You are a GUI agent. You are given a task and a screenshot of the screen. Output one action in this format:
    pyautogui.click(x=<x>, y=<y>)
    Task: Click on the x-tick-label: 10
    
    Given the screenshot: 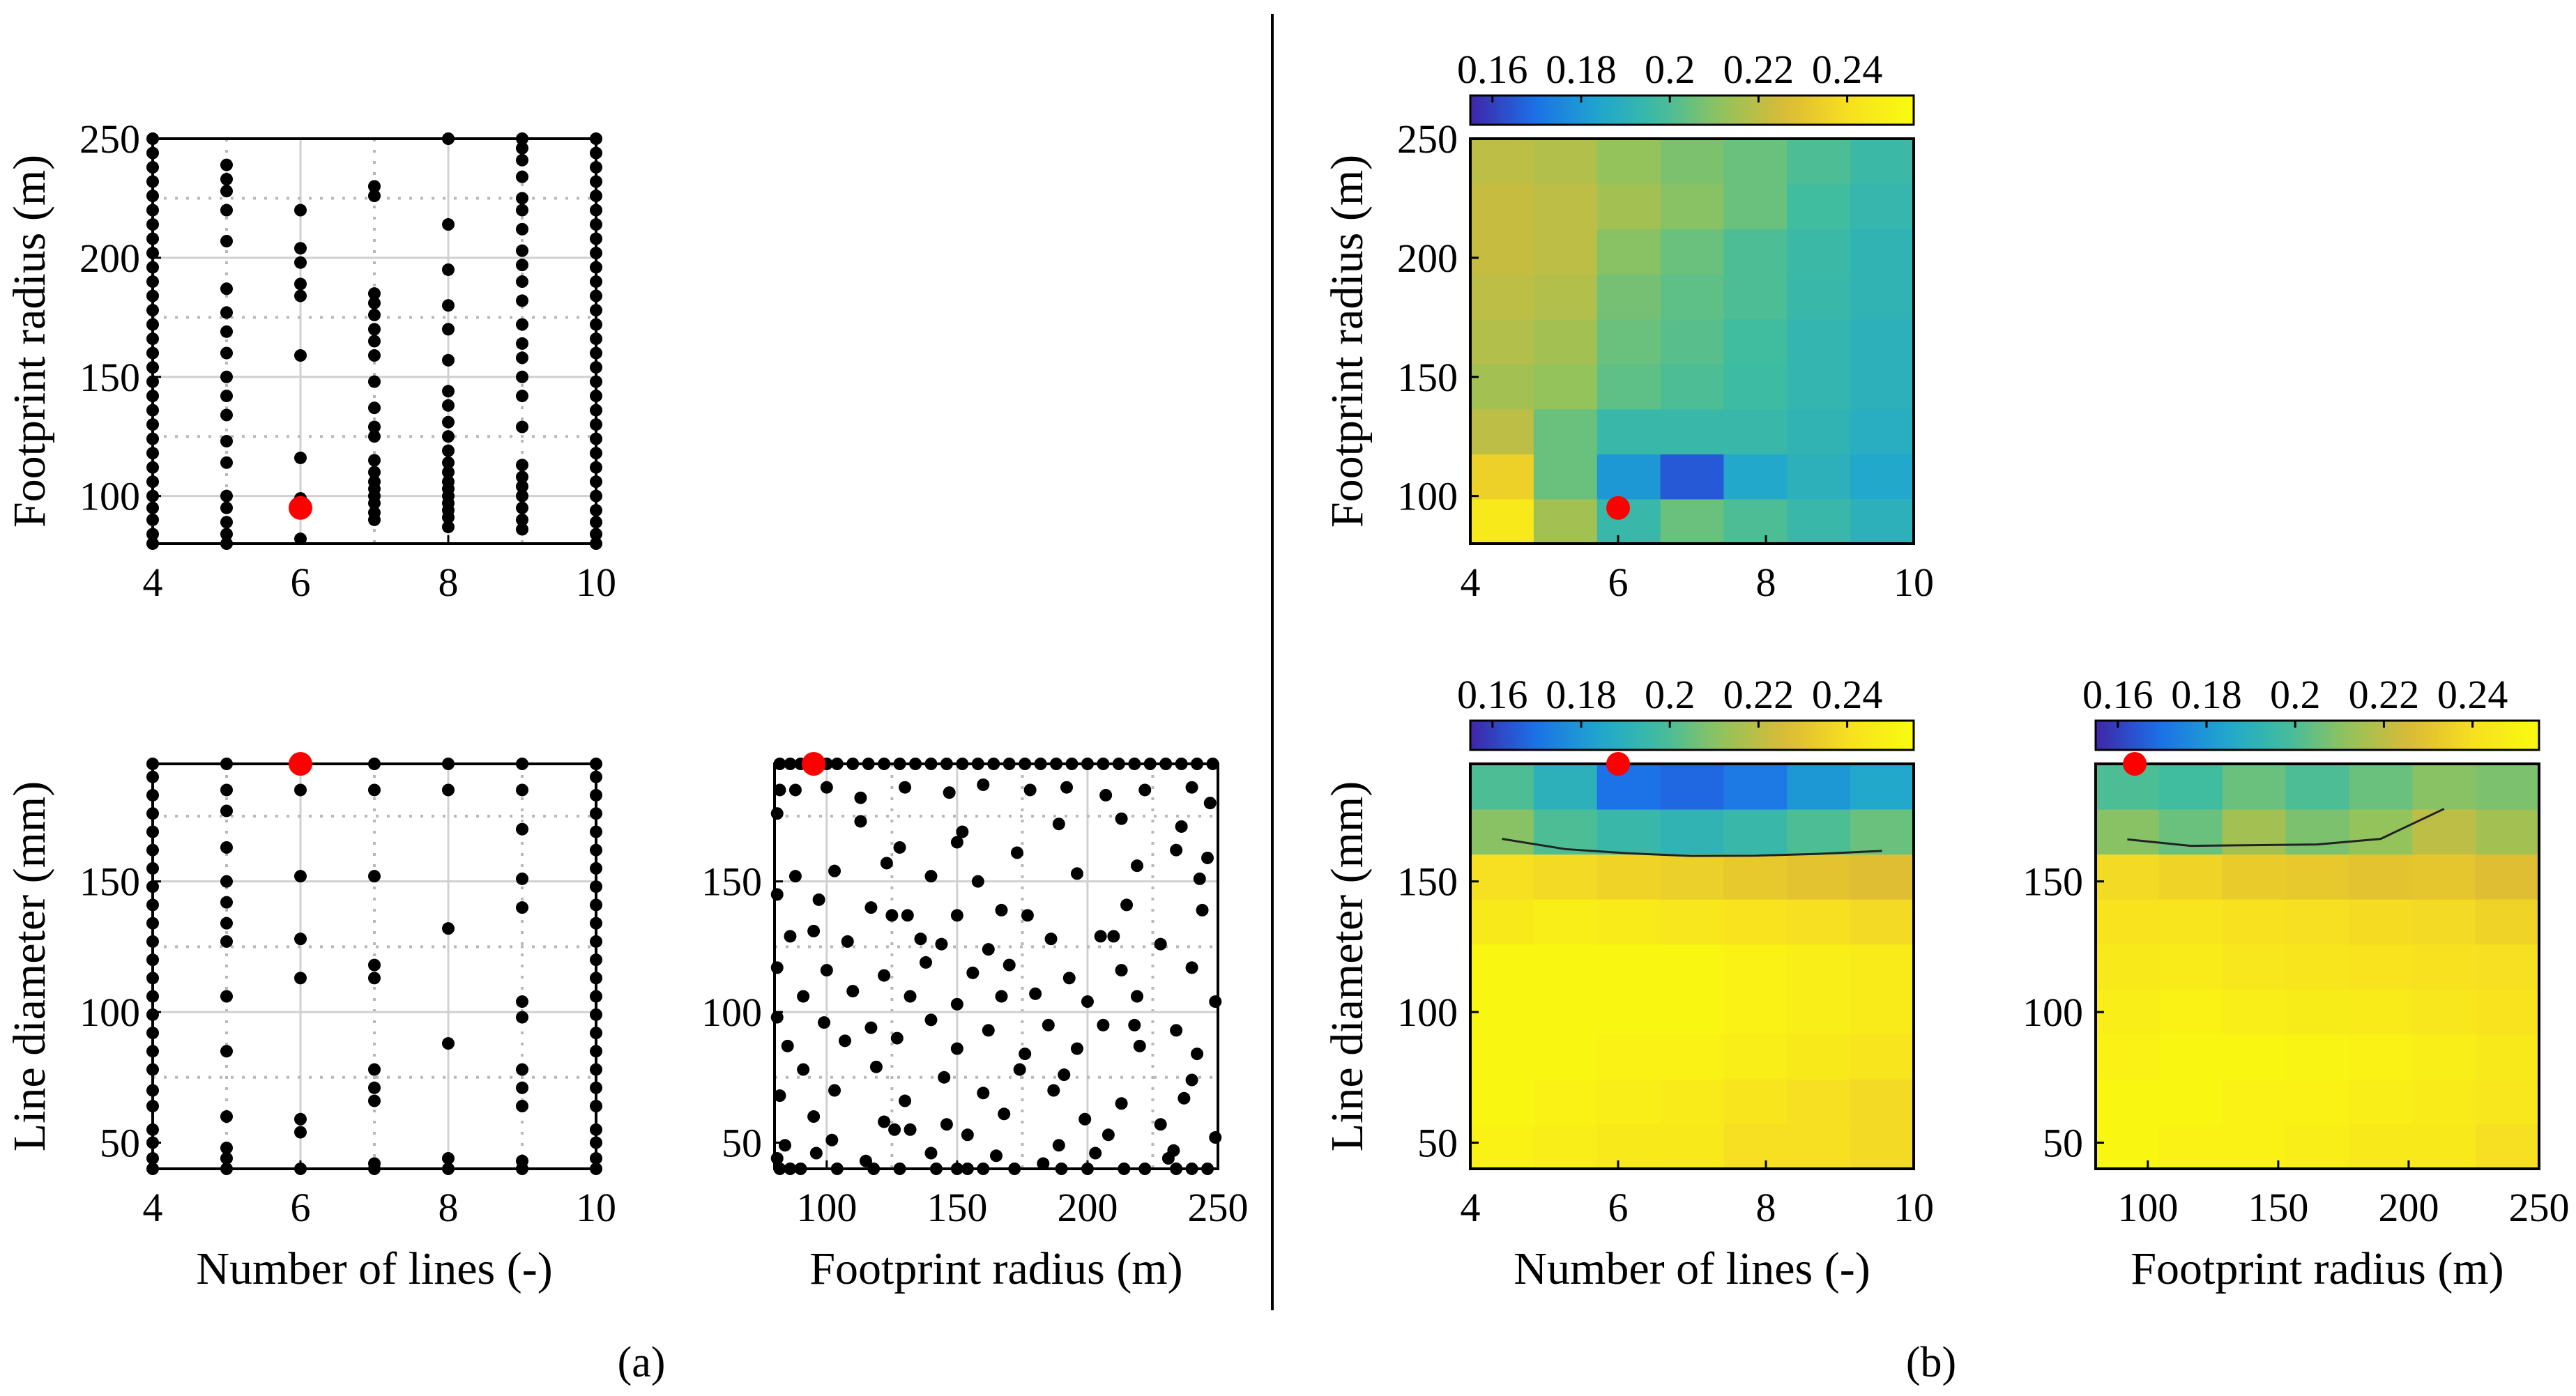 What is the action you would take?
    pyautogui.click(x=1914, y=582)
    